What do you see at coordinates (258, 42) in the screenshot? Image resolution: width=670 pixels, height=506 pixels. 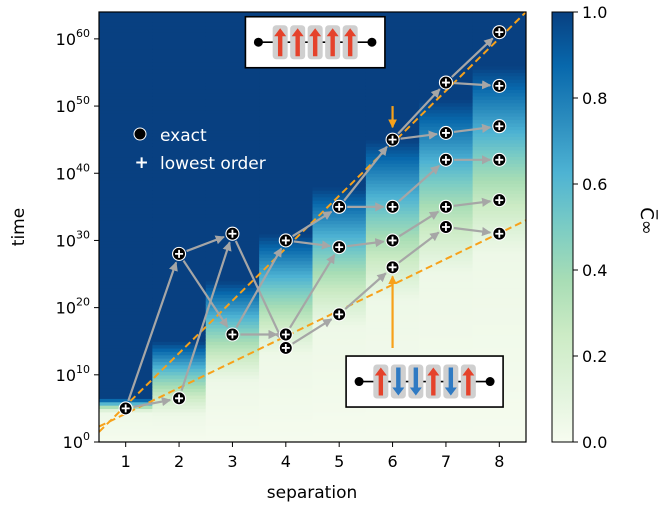 I see `chain-end-left` at bounding box center [258, 42].